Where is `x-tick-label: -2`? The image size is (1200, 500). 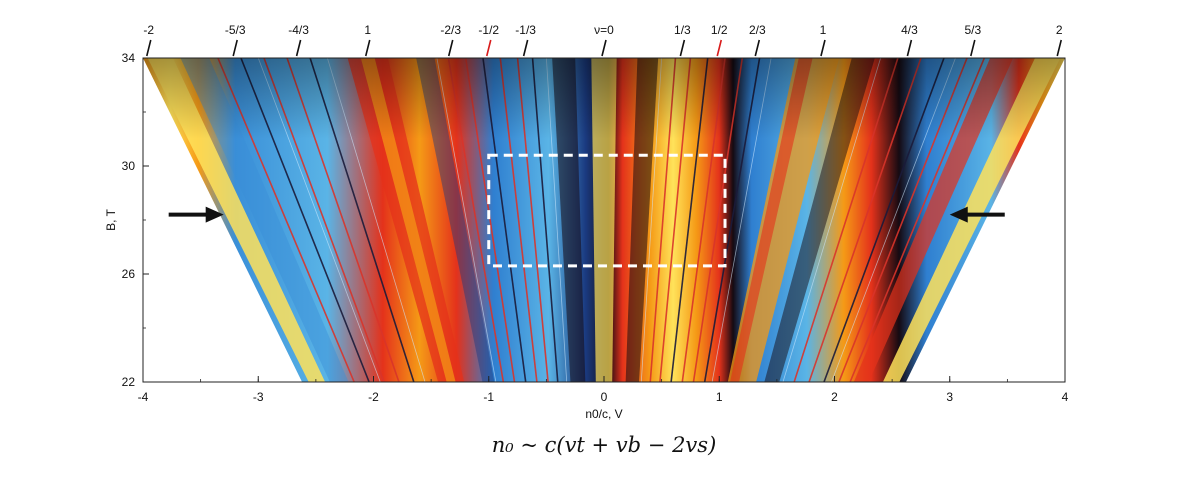
x-tick-label: -2 is located at coordinates (373, 397).